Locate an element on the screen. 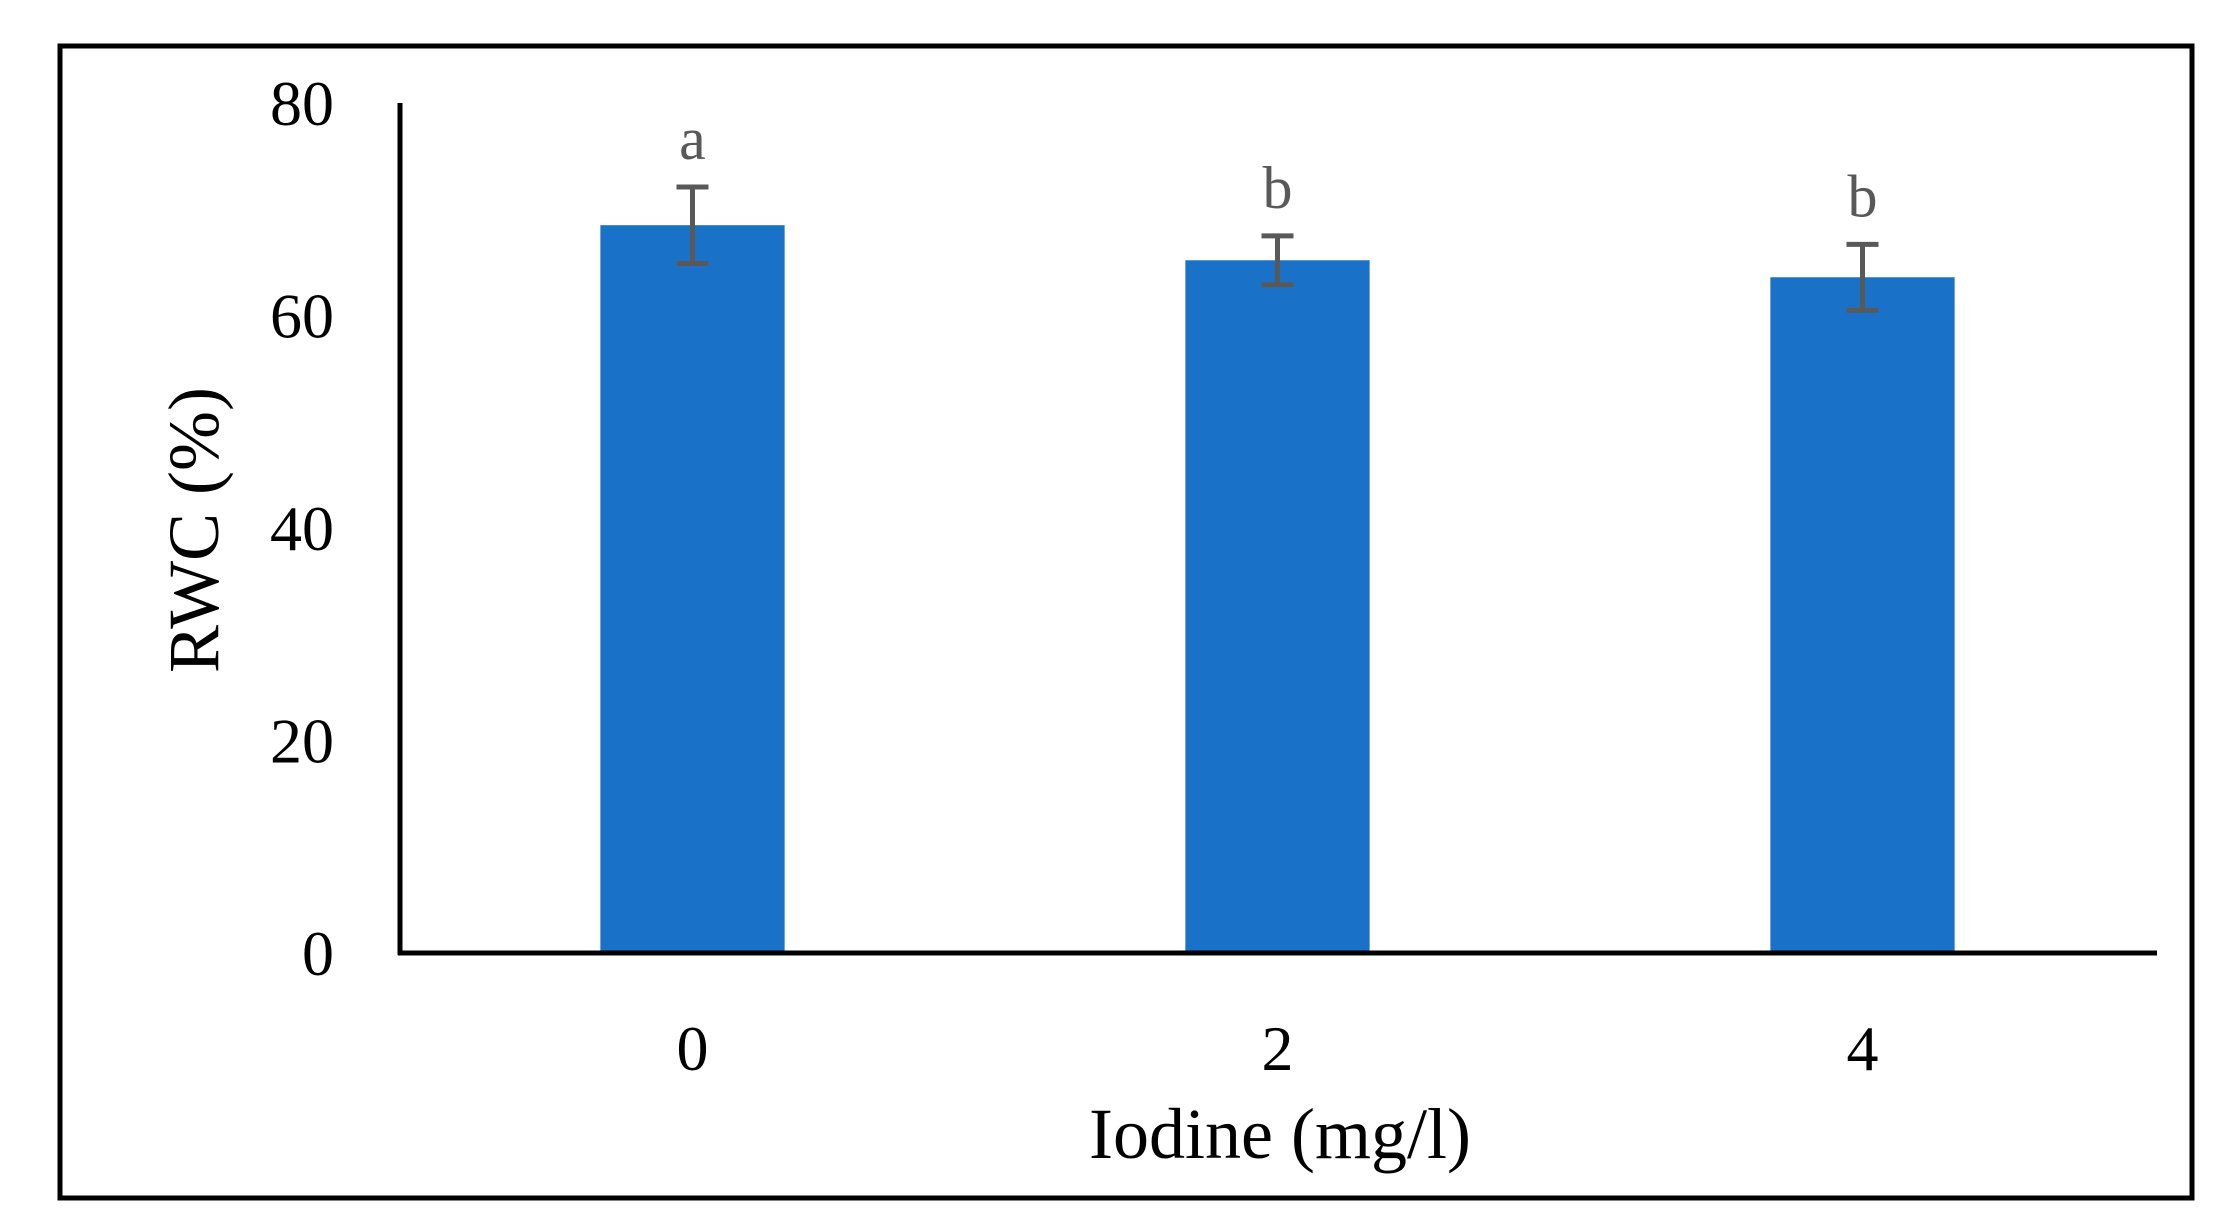 The width and height of the screenshot is (2227, 1223). x-tick-label: 4 is located at coordinates (1863, 1048).